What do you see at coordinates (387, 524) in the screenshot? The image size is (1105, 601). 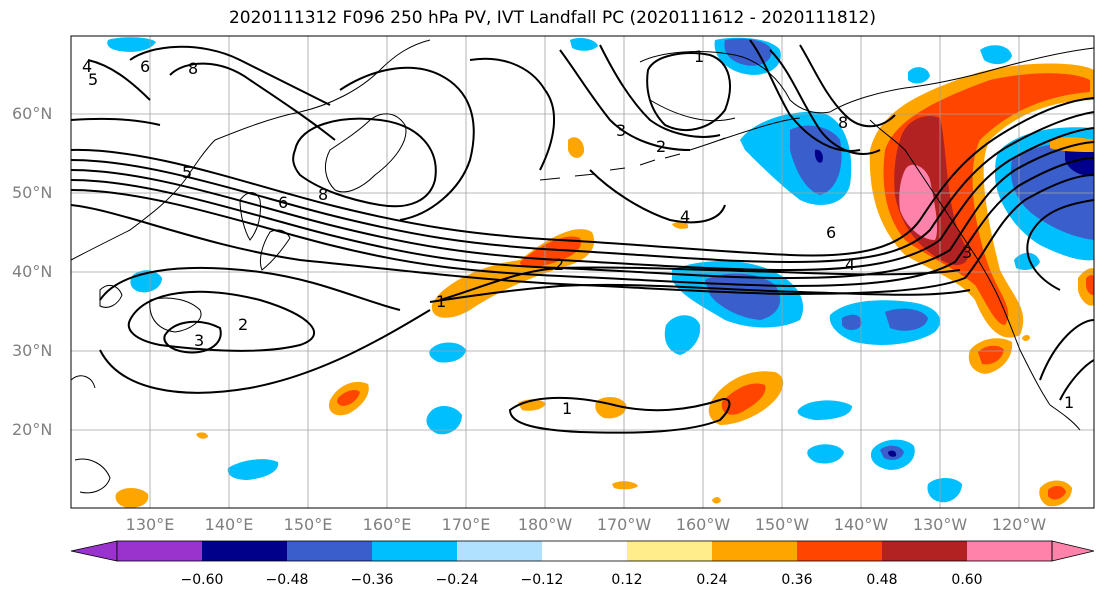 I see `lon-label: 160°E` at bounding box center [387, 524].